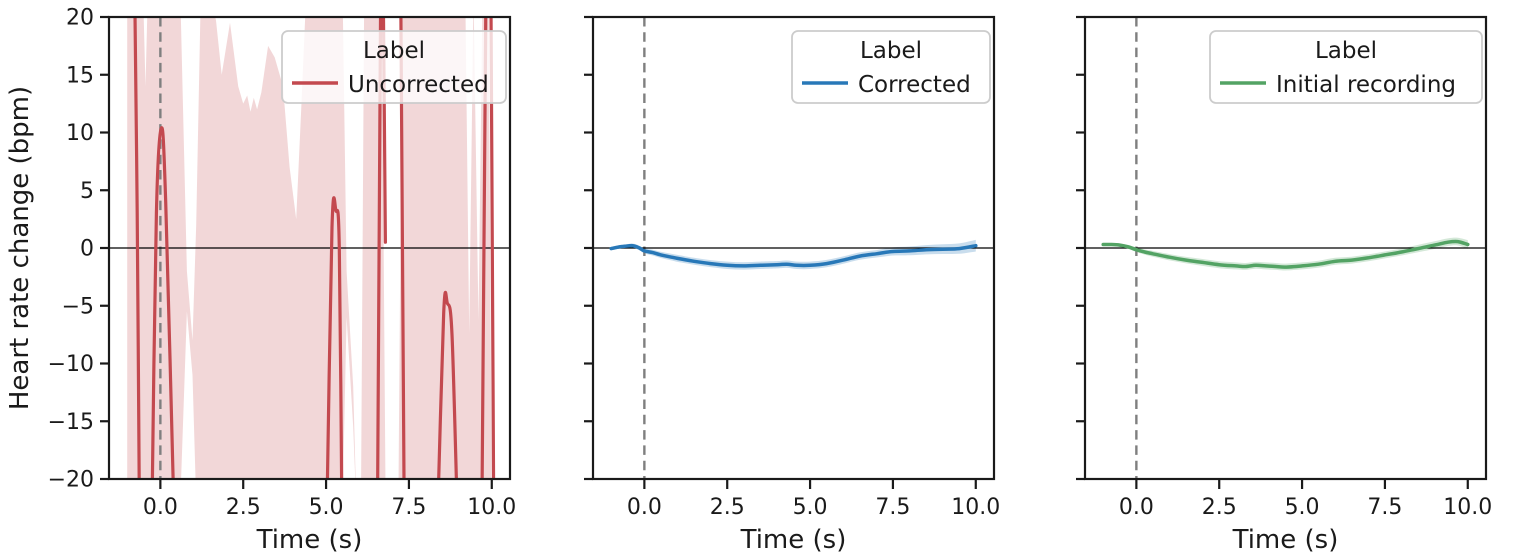  I want to click on legend-entry-label: Uncorrected, so click(418, 85).